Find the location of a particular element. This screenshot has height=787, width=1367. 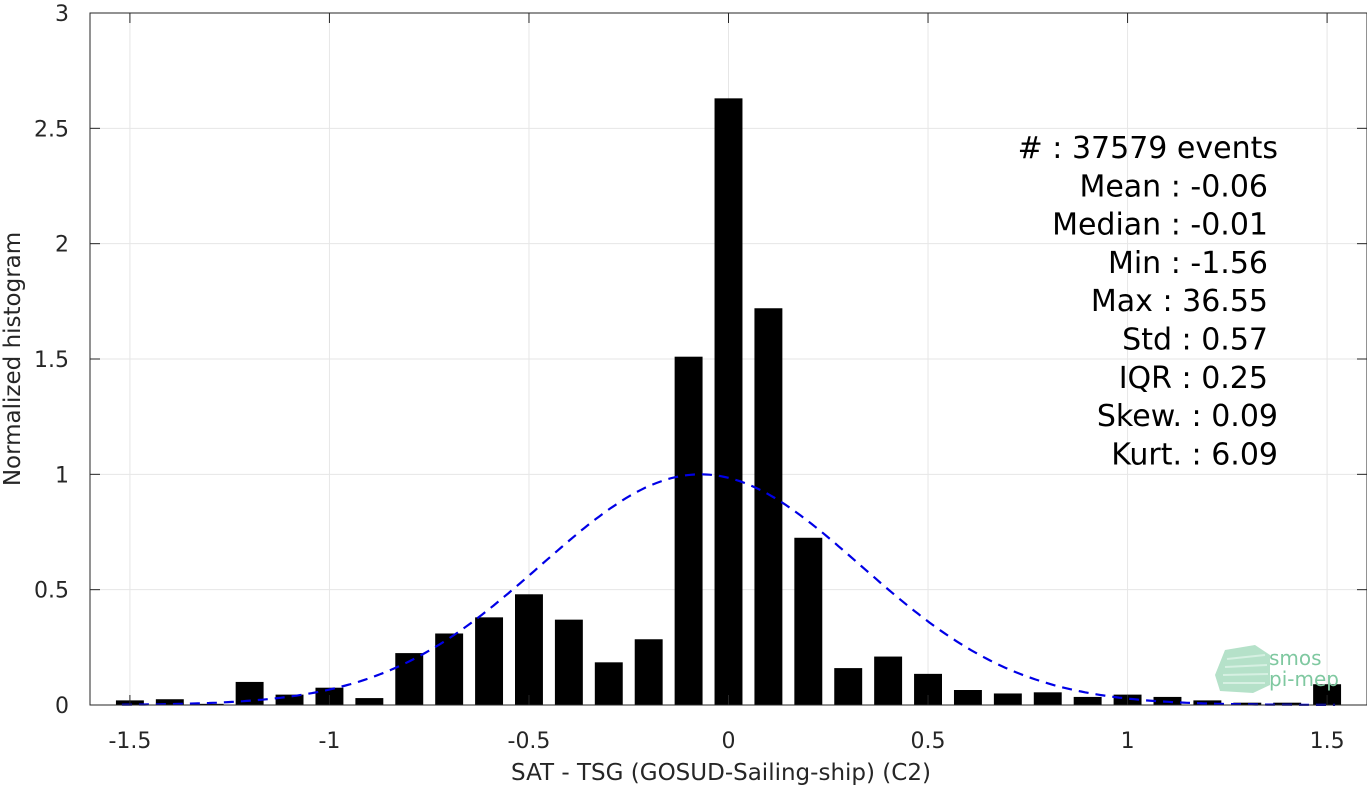

x-axis-title: SAT - TSG (GOSUD-Sailing-ship) (C2) is located at coordinates (721, 773).